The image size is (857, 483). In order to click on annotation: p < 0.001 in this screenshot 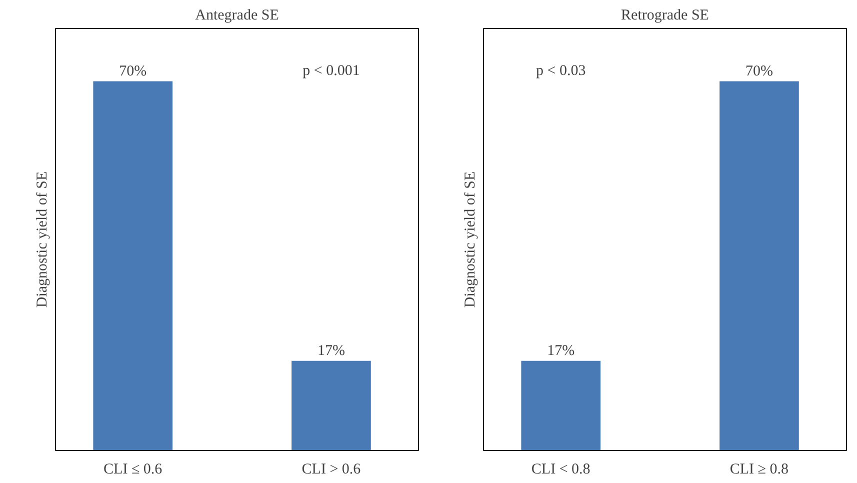, I will do `click(331, 71)`.